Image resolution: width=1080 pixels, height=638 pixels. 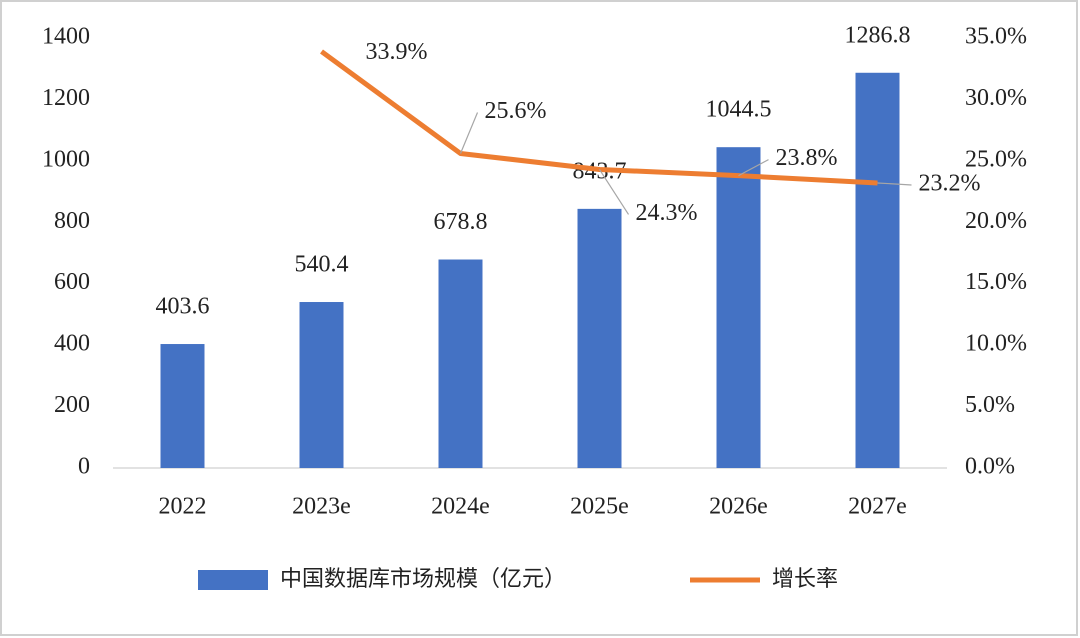 I want to click on bar-value-label: 540.4, so click(x=322, y=265).